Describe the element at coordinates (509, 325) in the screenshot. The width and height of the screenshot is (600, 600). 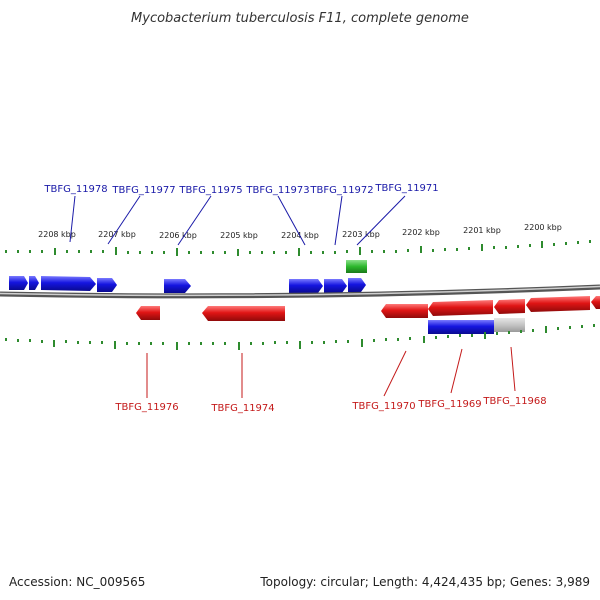
I see `secondary-feature-grey` at that location.